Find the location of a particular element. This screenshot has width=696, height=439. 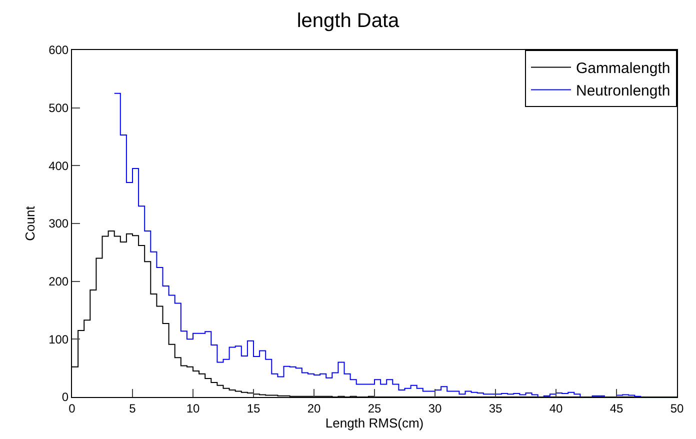

x-tick-label: 30 is located at coordinates (435, 408).